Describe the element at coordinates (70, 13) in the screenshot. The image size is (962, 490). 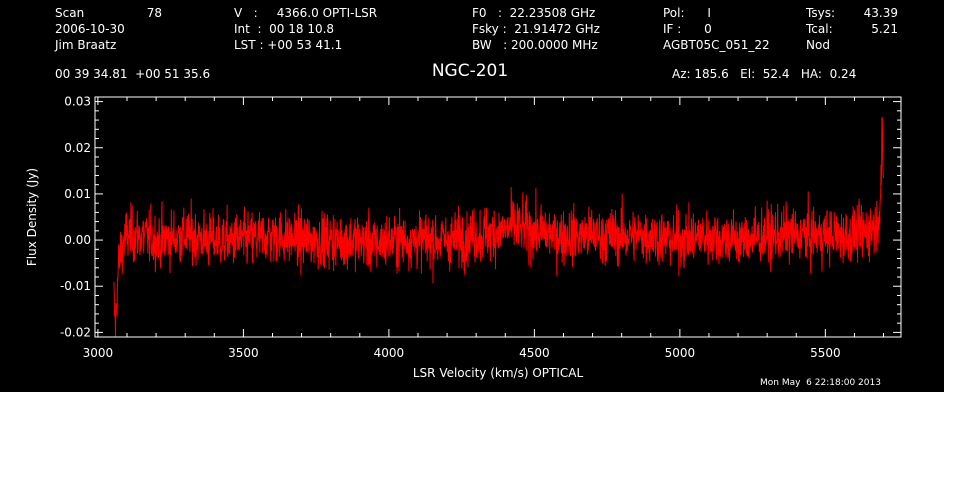
I see `scan-label: Scan` at that location.